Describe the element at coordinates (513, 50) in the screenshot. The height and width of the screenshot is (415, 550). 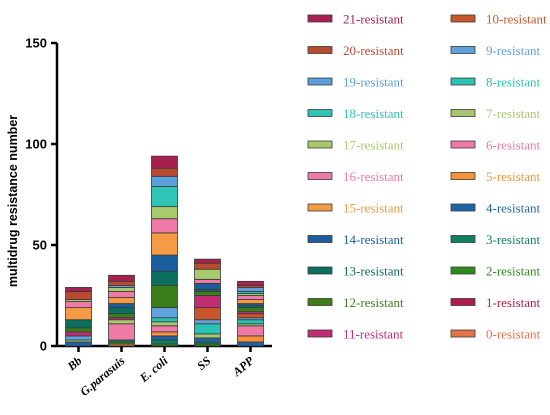
I see `legend-label: 9-resistant` at that location.